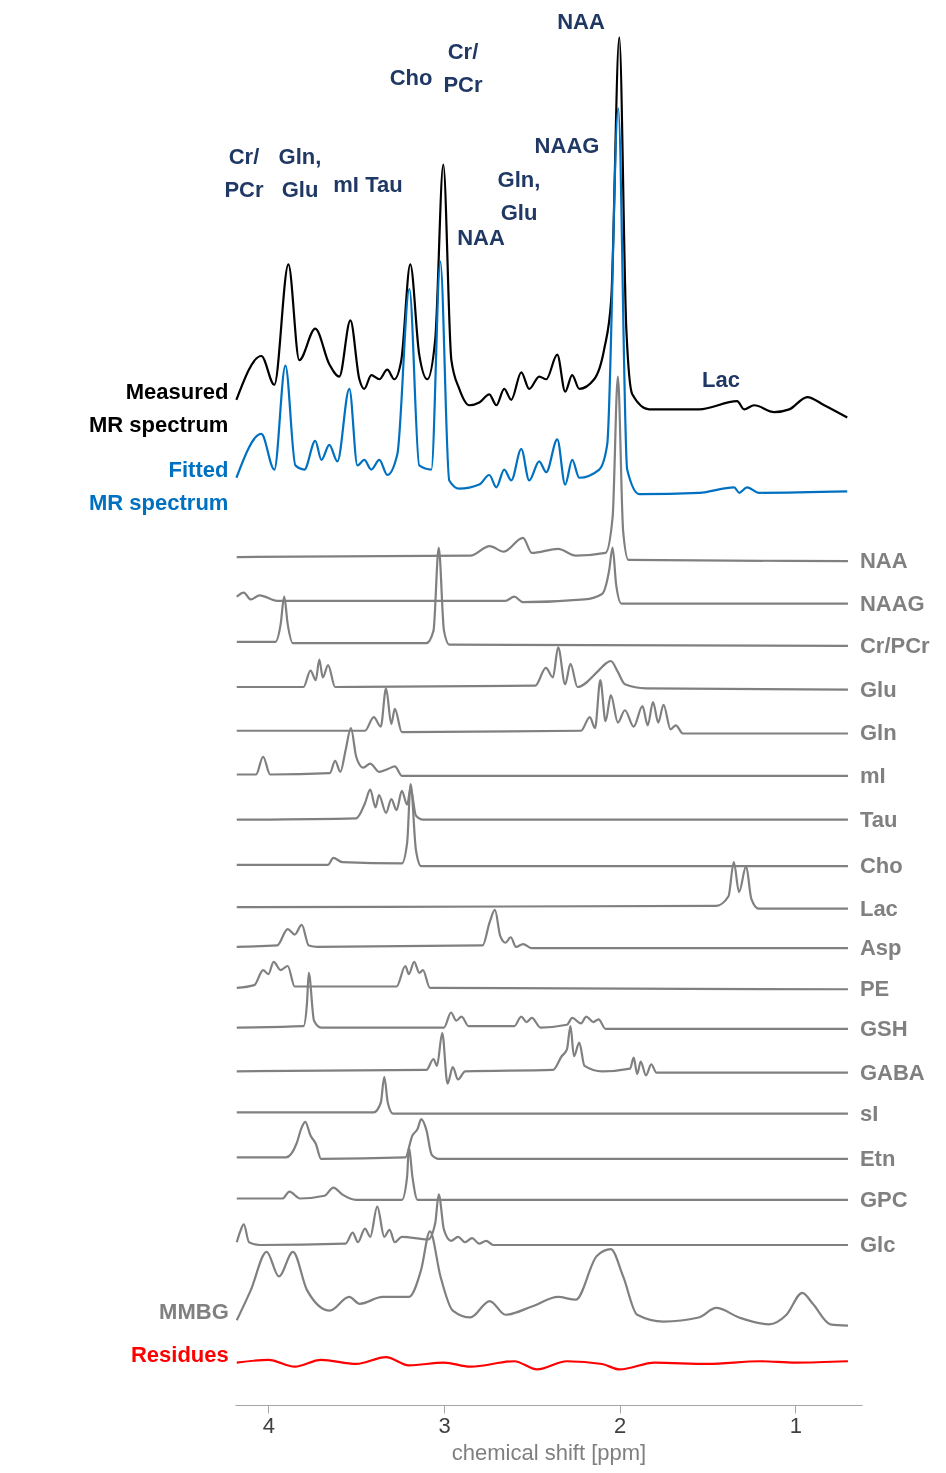 This screenshot has height=1473, width=946. I want to click on series-label: Lac, so click(878, 908).